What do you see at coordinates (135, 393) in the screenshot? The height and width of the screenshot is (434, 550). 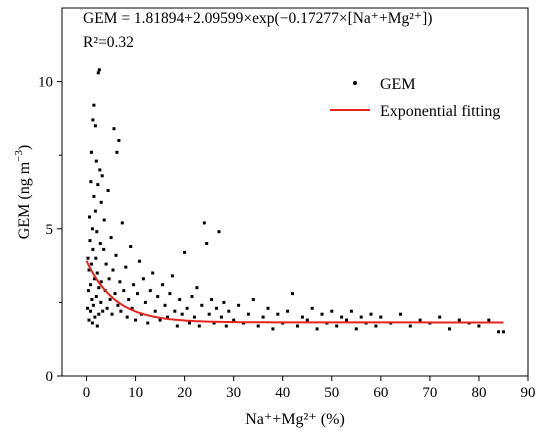 I see `x-tick-label: 10` at bounding box center [135, 393].